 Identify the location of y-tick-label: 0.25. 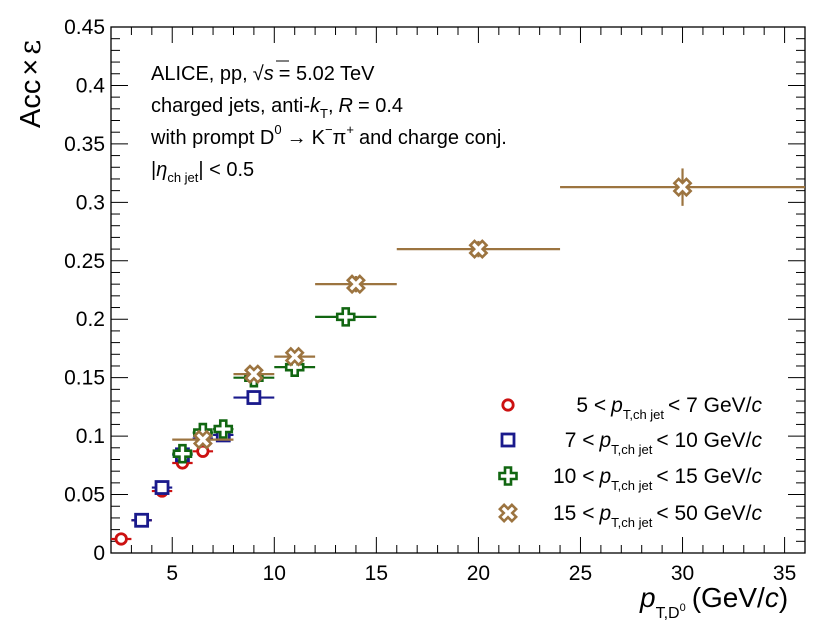
(84, 261).